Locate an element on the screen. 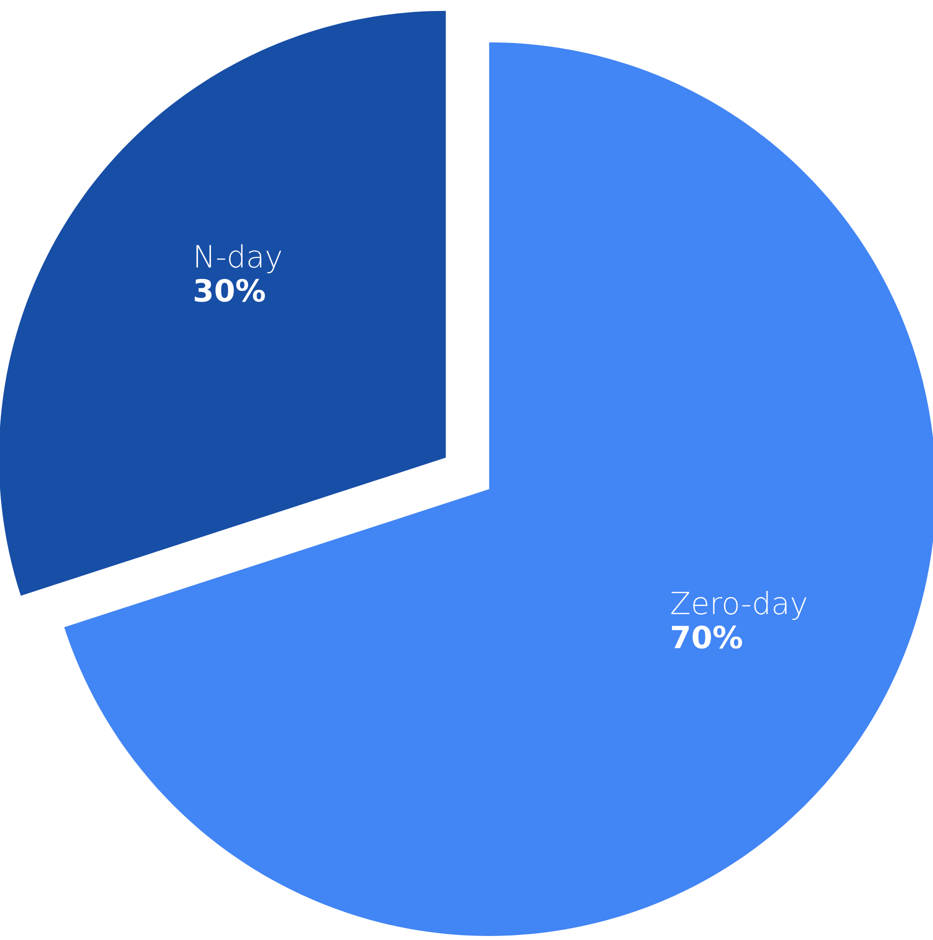 This screenshot has width=933, height=940. data-label: 30% is located at coordinates (229, 290).